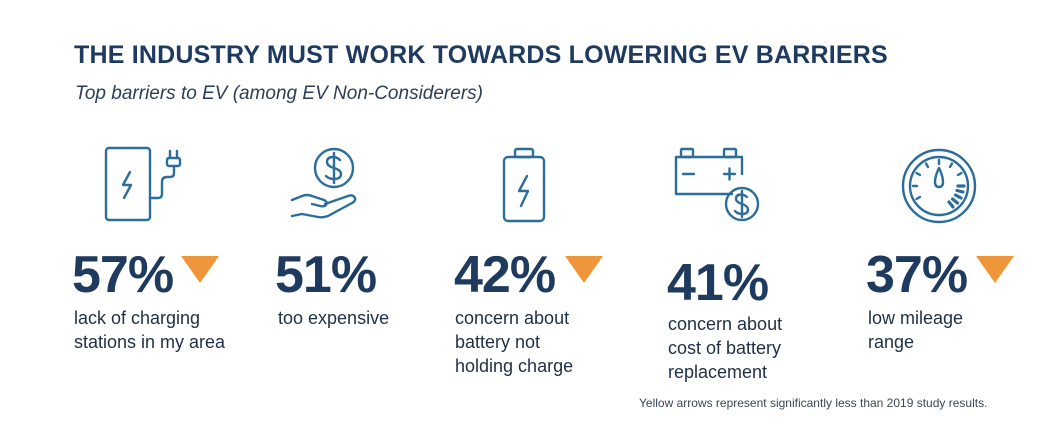  Describe the element at coordinates (123, 275) in the screenshot. I see `stat-value-charging: 57%` at that location.